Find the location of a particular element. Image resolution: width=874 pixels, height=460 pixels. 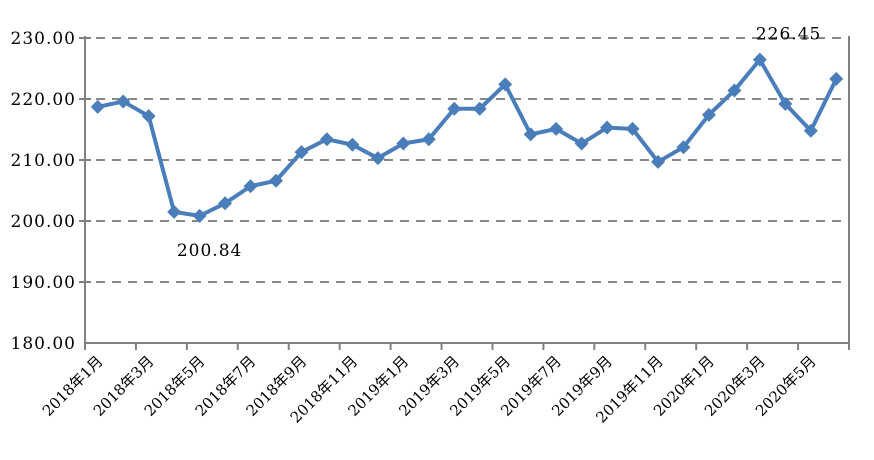

y-axis-tick-label: 180.00 is located at coordinates (43, 344).